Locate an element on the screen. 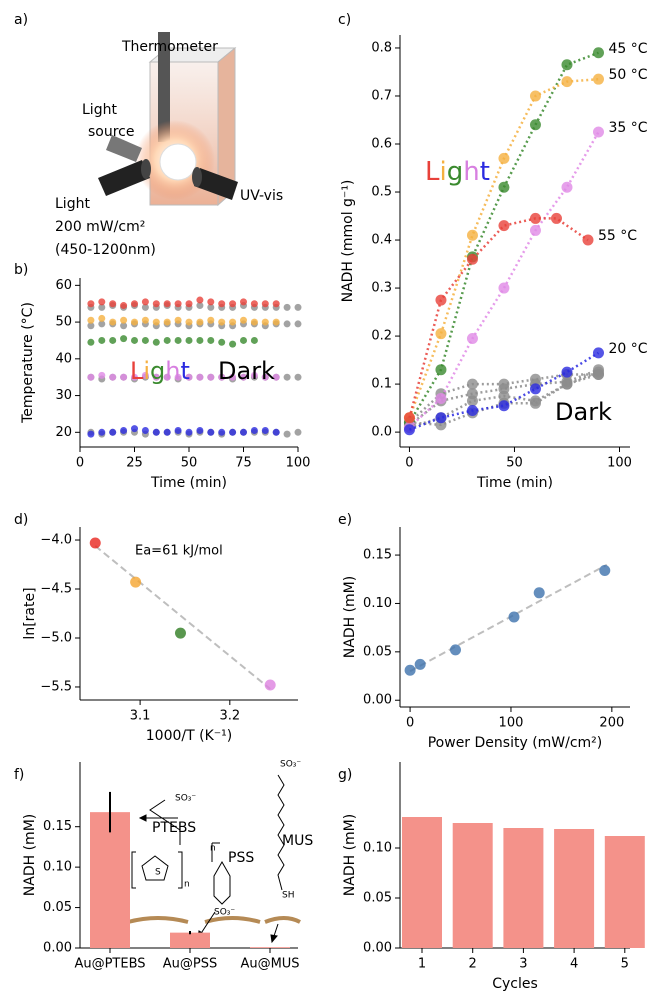  x-tick-label: 2 is located at coordinates (473, 964).